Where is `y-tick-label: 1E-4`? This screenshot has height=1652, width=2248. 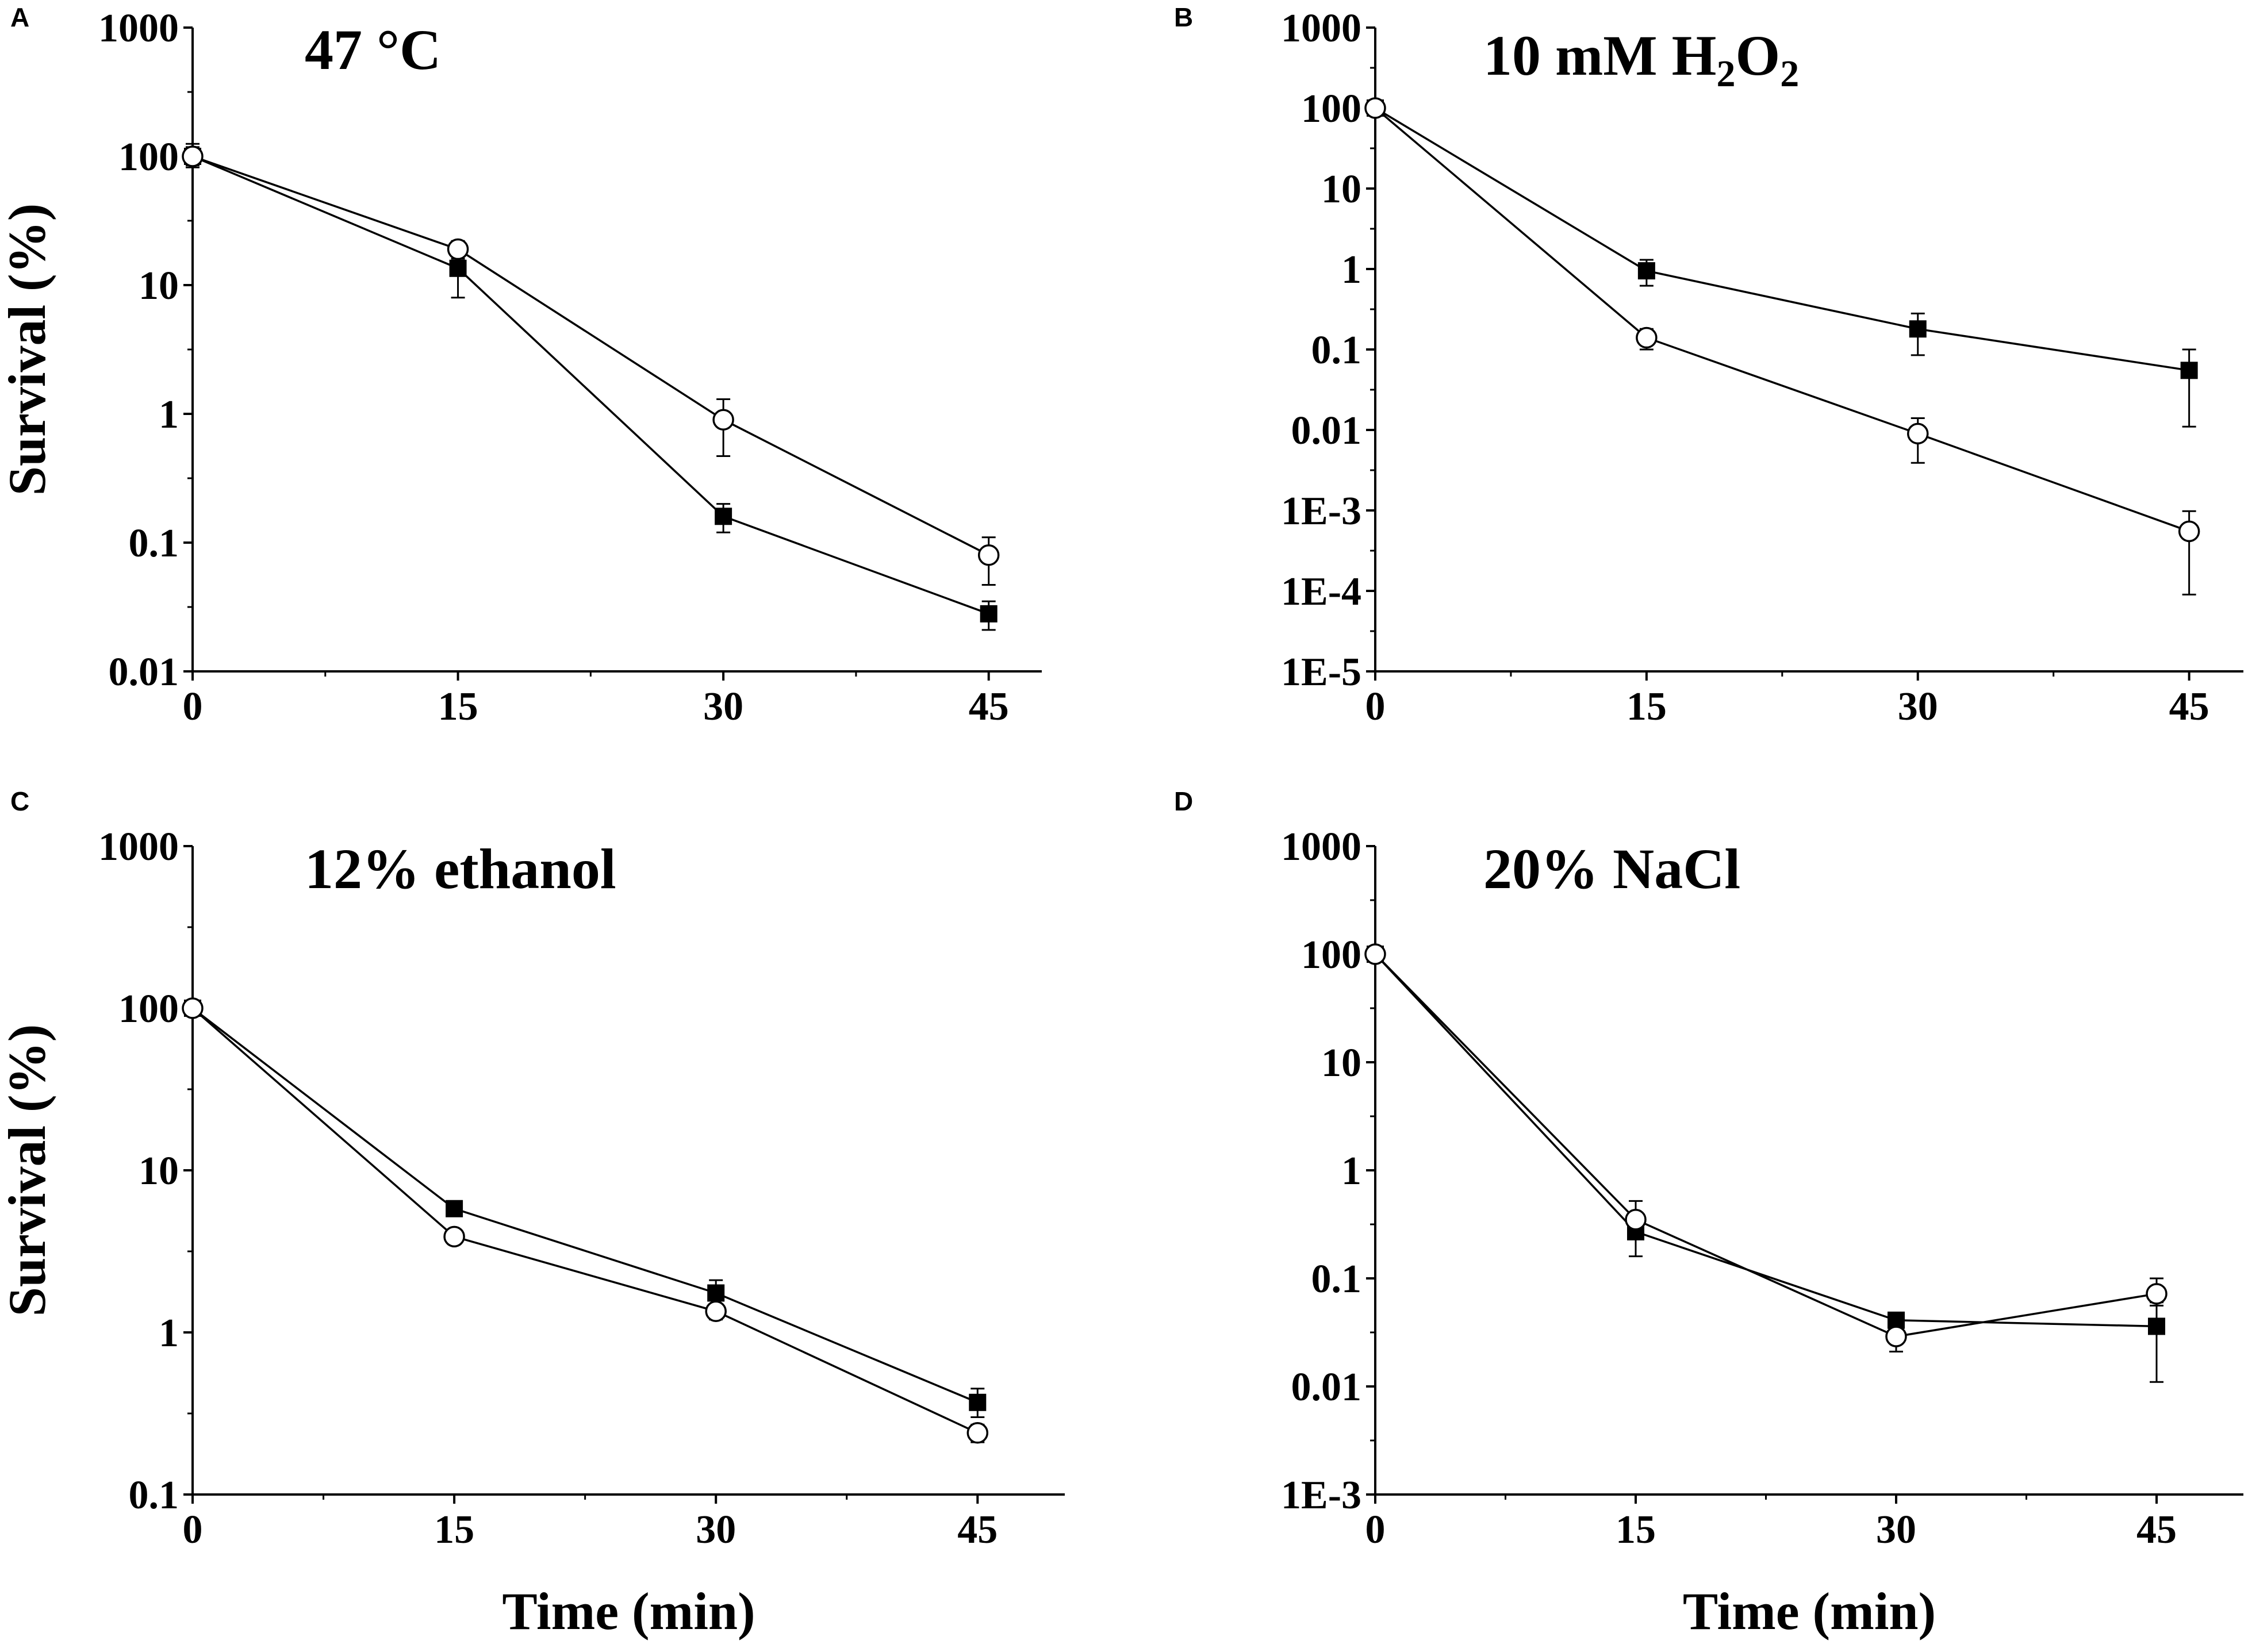
y-tick-label: 1E-4 is located at coordinates (1321, 592).